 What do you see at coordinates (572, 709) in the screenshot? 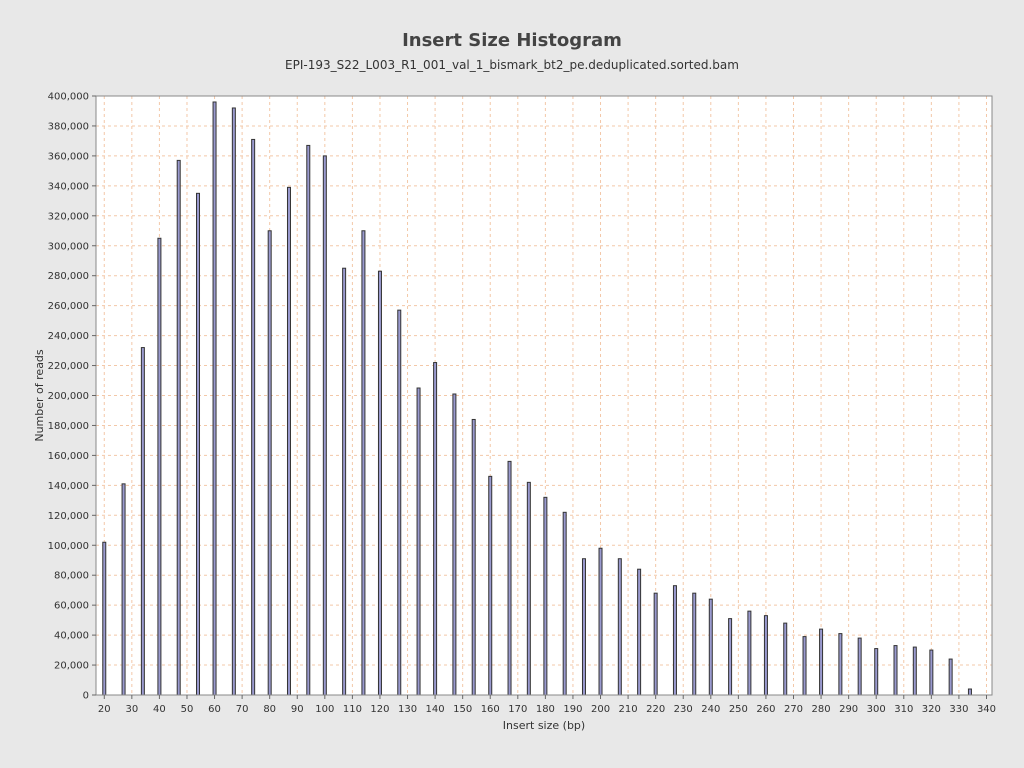
I see `x-tick-label: 190` at bounding box center [572, 709].